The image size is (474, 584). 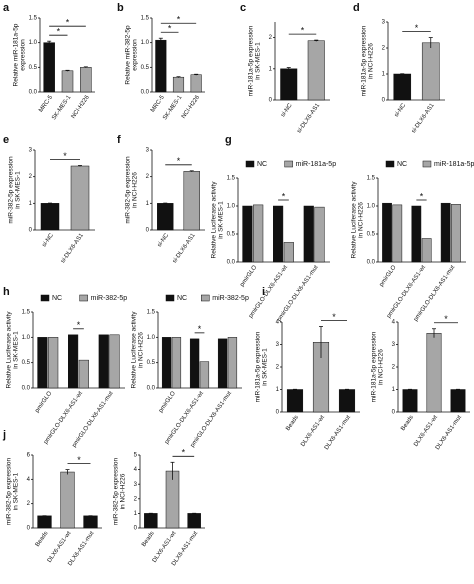 I want to click on y-tick-label: 4, so click(x=278, y=323).